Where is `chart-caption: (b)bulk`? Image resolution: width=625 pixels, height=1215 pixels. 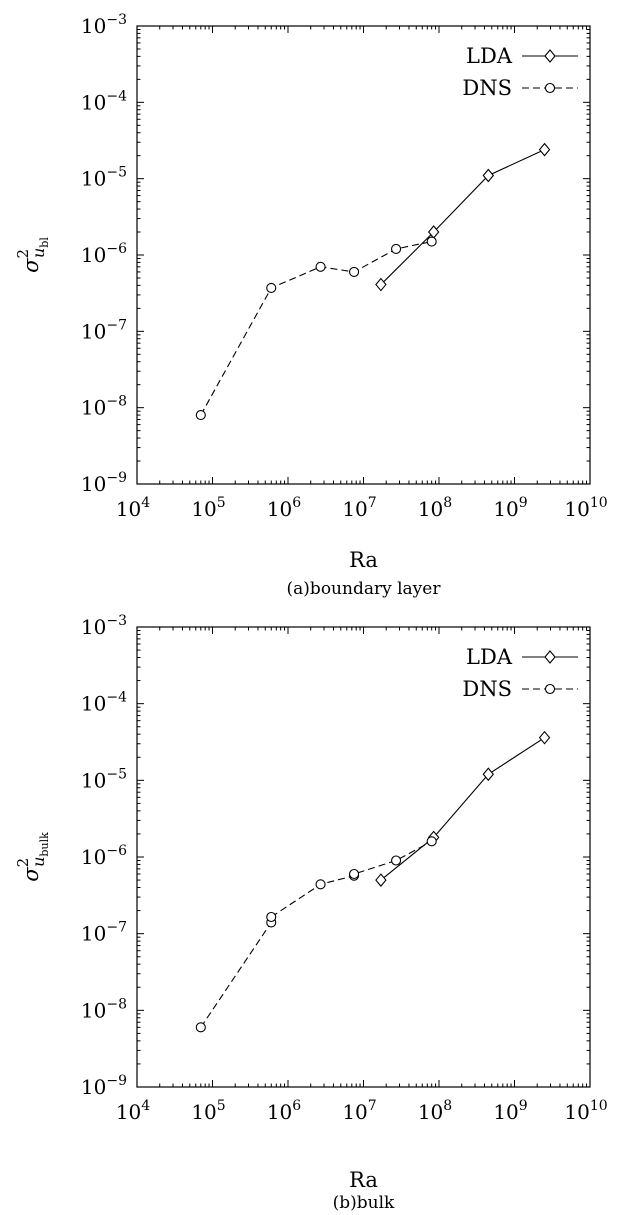 chart-caption: (b)bulk is located at coordinates (364, 1203).